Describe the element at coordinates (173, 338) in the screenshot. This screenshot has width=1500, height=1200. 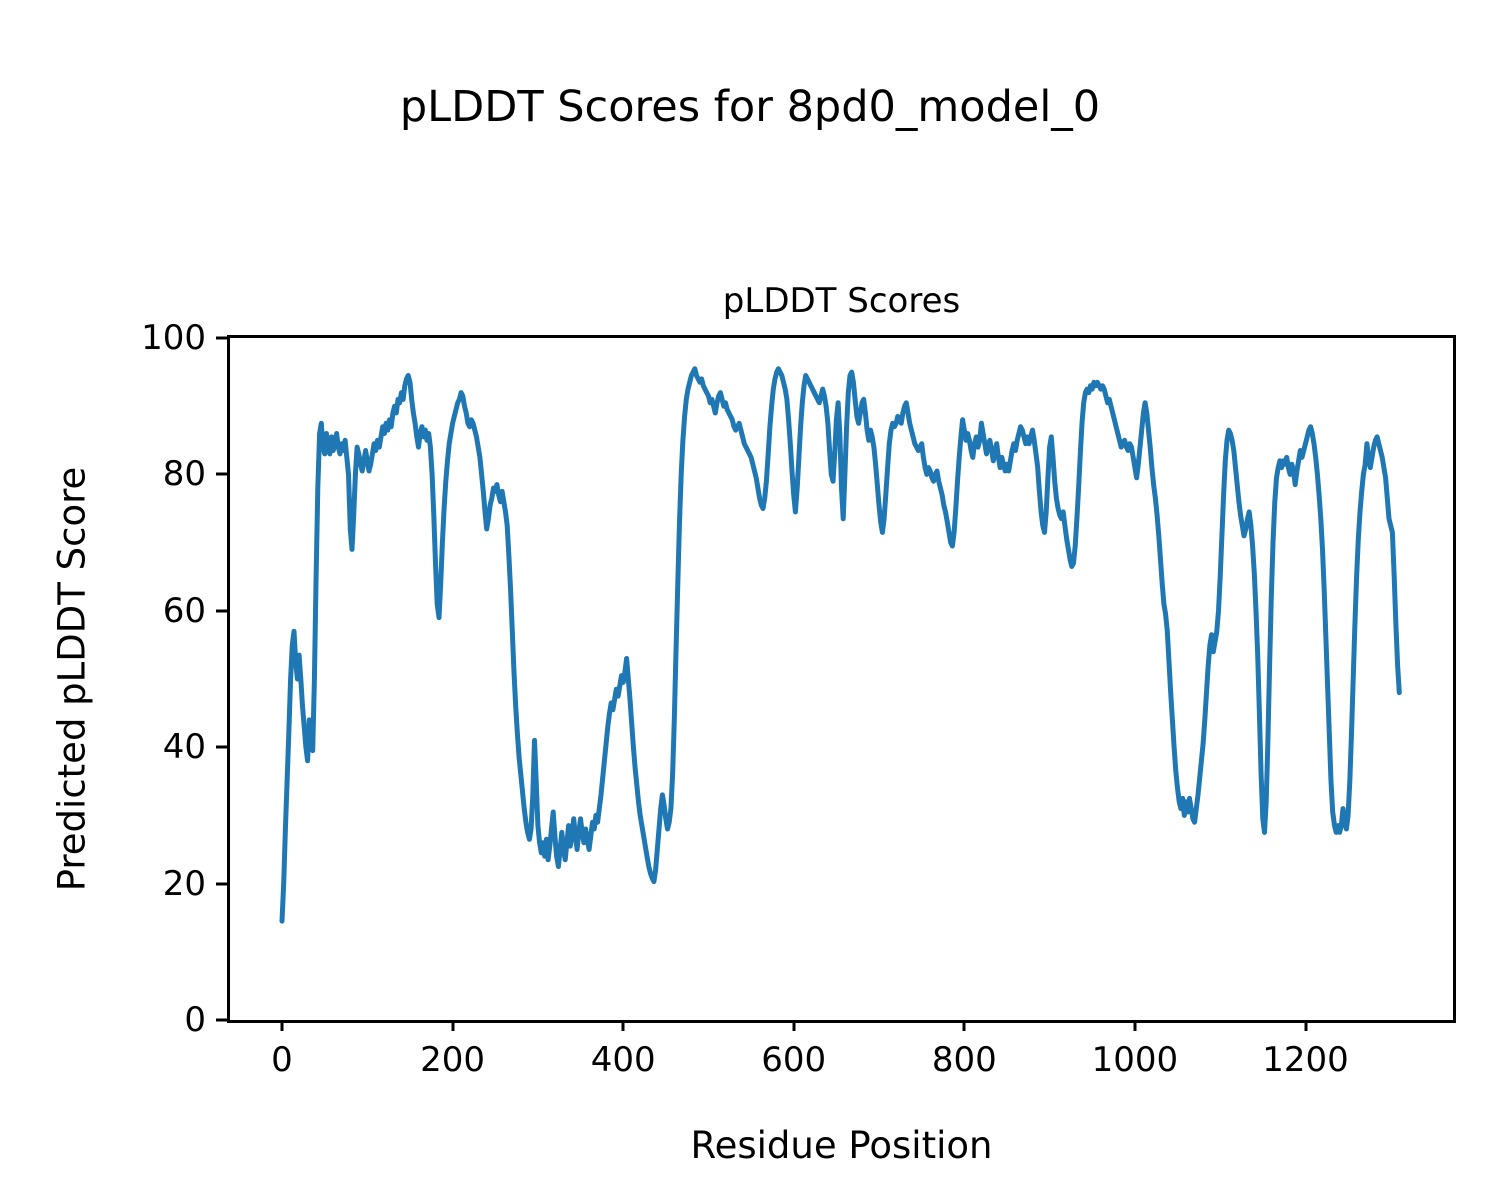
I see `y-tick-label: 100` at that location.